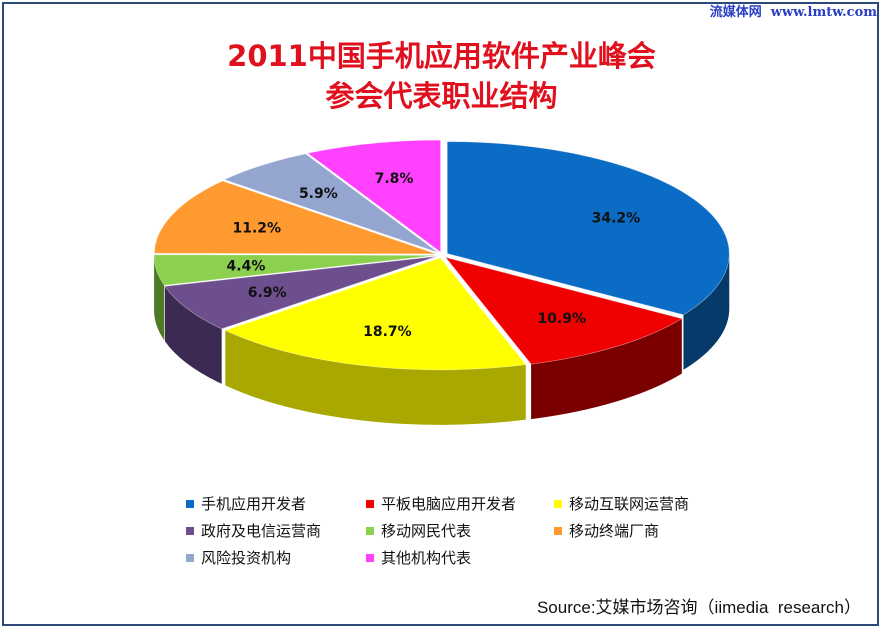 This screenshot has width=883, height=630. What do you see at coordinates (318, 194) in the screenshot?
I see `pie-data-label: 5.9%` at bounding box center [318, 194].